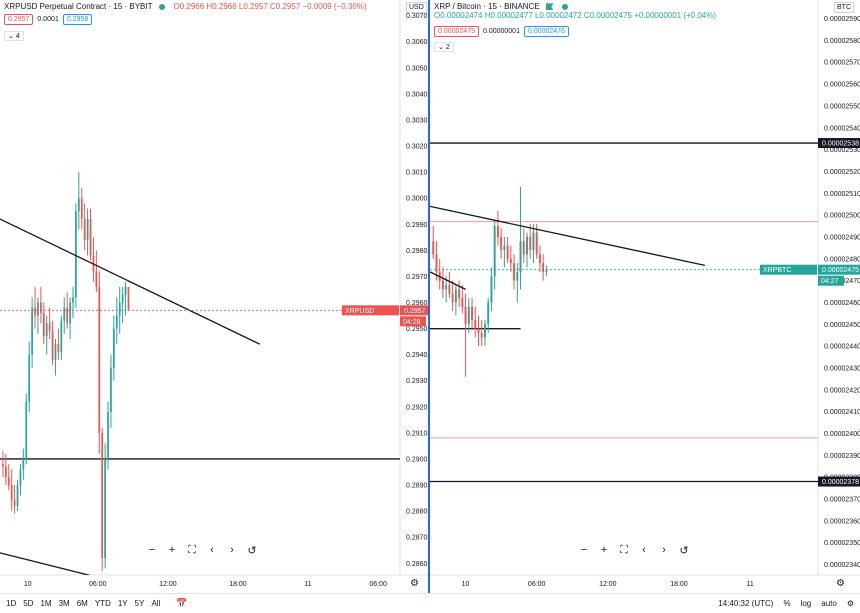  I want to click on symbol-title: XRP / Bitcoin · 15 · BINANCE, so click(487, 6).